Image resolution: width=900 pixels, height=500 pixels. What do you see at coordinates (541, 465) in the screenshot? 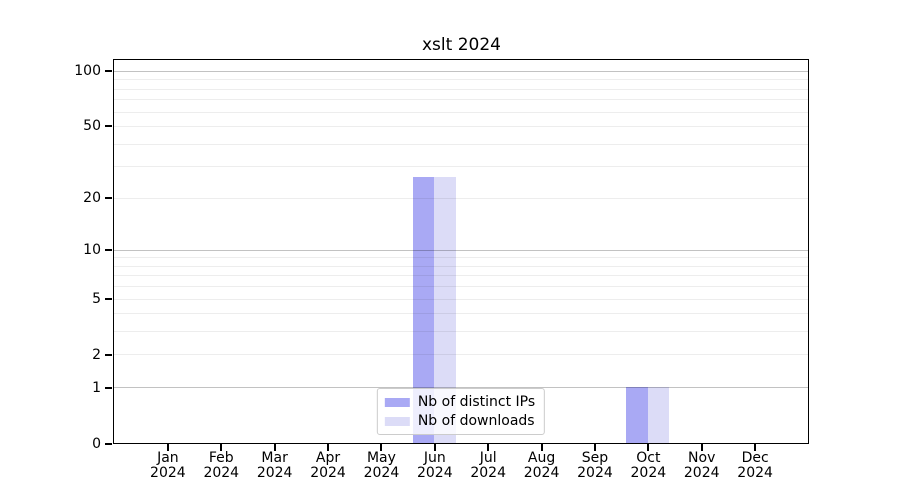
I see `x-axis-tick-label: Aug 2024` at bounding box center [541, 465].